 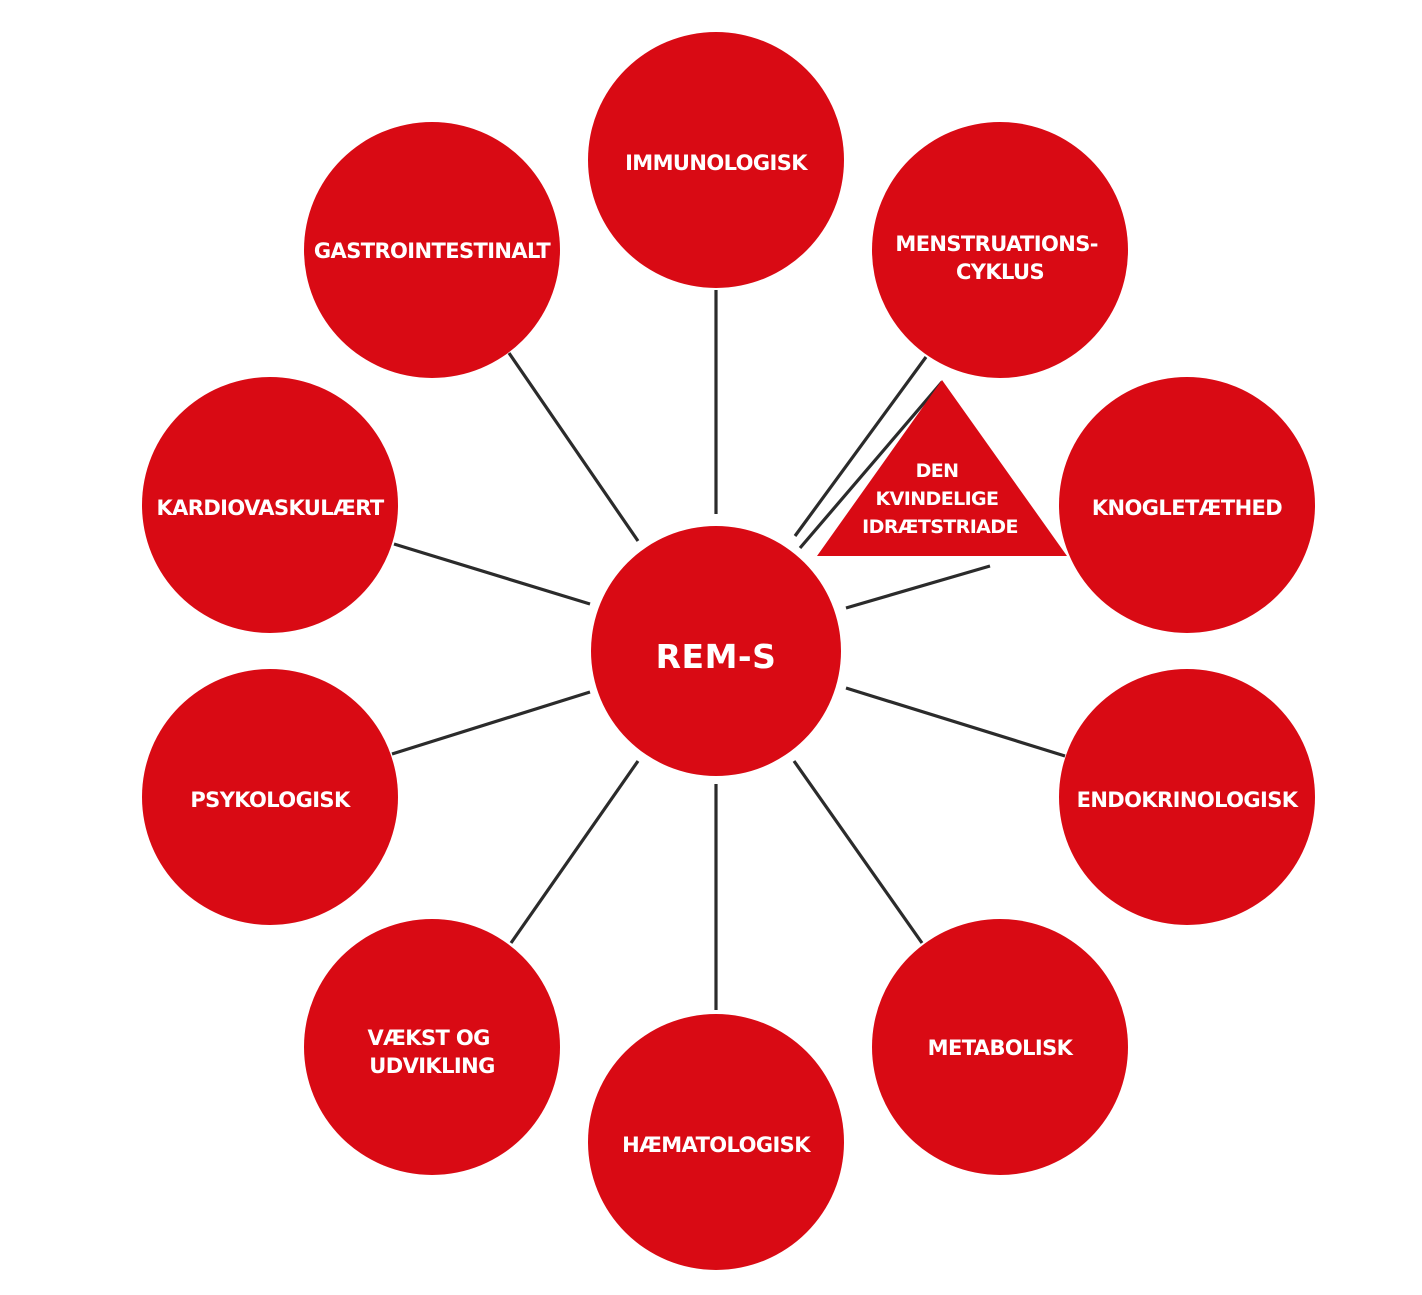 I want to click on node-endokrinologisk: ENDOKRINOLOGISK, so click(x=1187, y=797).